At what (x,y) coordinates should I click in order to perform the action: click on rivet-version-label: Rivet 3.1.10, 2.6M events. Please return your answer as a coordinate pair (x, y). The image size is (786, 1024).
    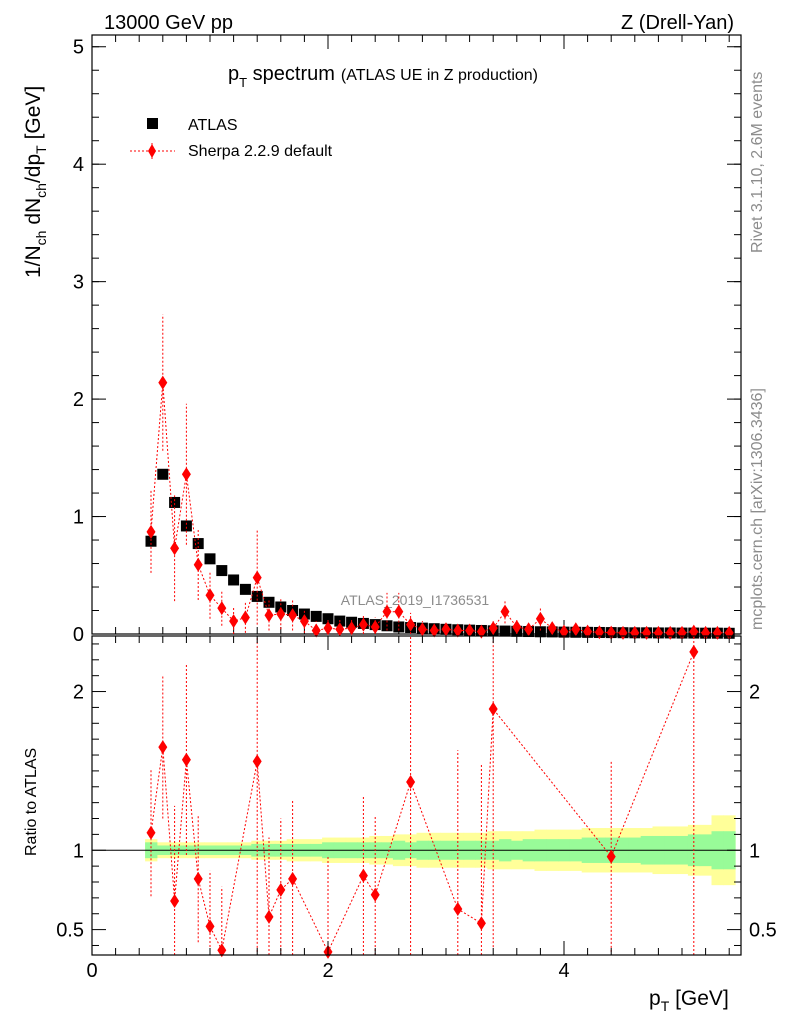
    Looking at the image, I should click on (757, 162).